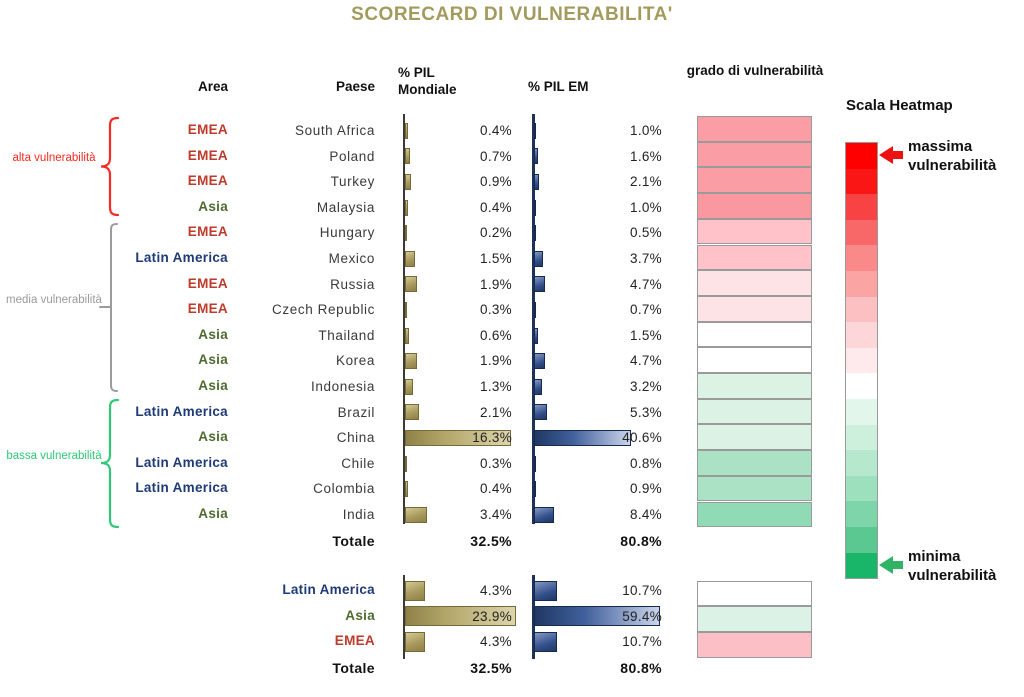  What do you see at coordinates (323, 310) in the screenshot?
I see `country-name: Czech Republic` at bounding box center [323, 310].